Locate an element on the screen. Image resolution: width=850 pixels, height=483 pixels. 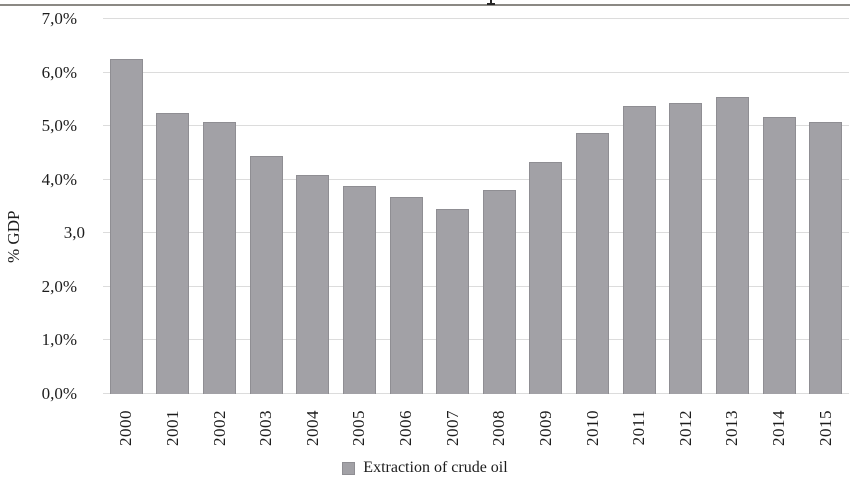
x-tick-slot: 2013 is located at coordinates (732, 428).